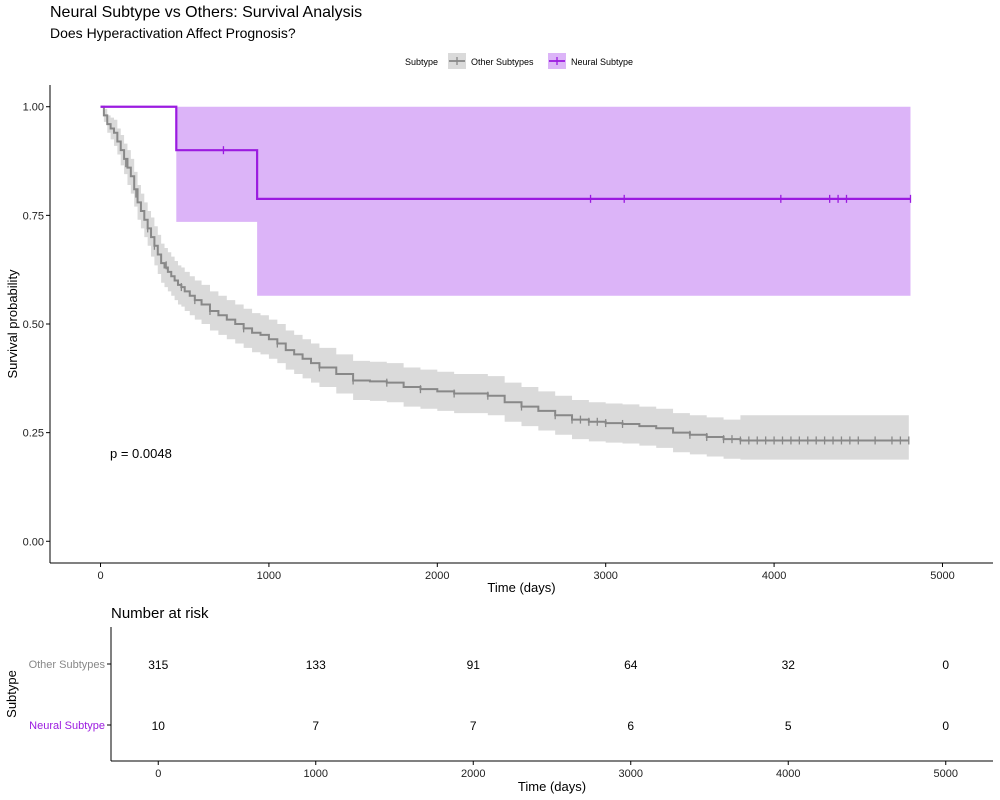 The width and height of the screenshot is (1000, 800). Describe the element at coordinates (602, 62) in the screenshot. I see `legend-label-1: Neural Subtype` at that location.